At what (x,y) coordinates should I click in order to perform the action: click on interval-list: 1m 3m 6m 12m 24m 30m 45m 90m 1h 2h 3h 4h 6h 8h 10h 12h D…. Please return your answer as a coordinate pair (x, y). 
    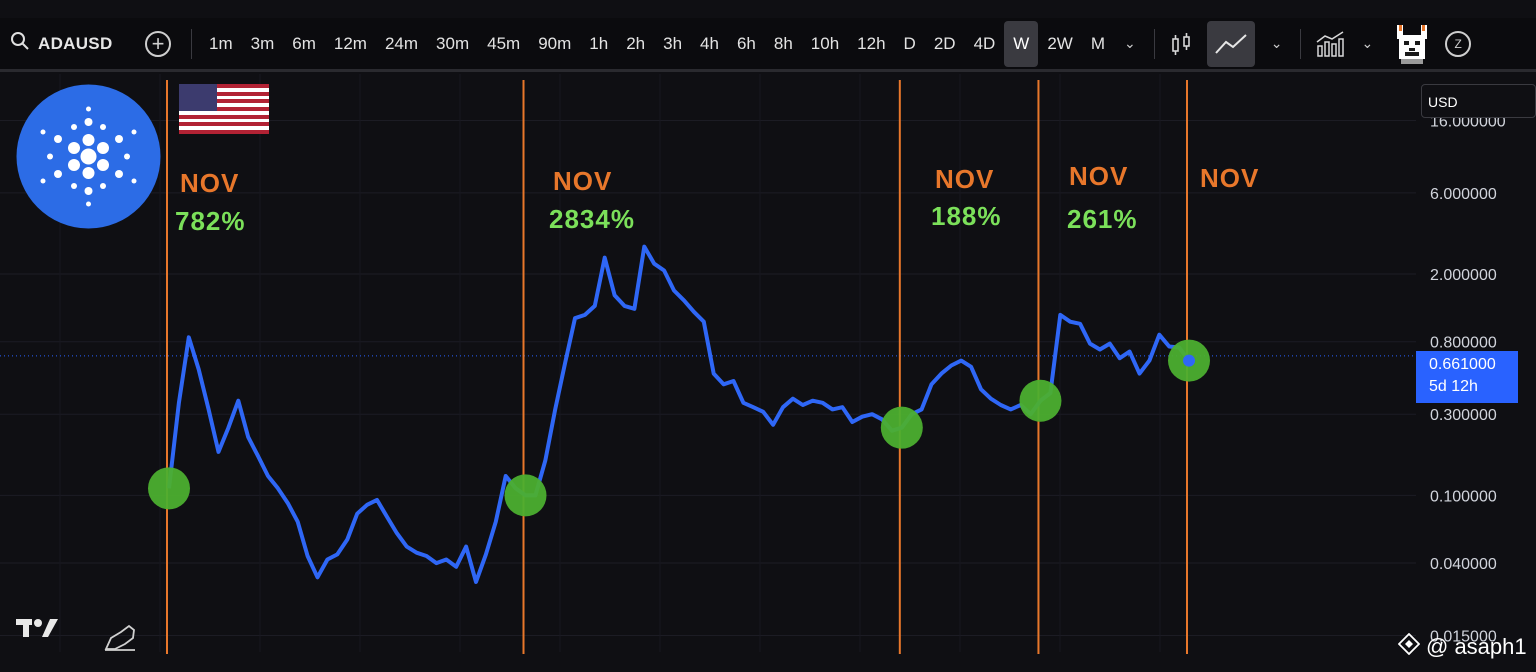
    Looking at the image, I should click on (657, 43).